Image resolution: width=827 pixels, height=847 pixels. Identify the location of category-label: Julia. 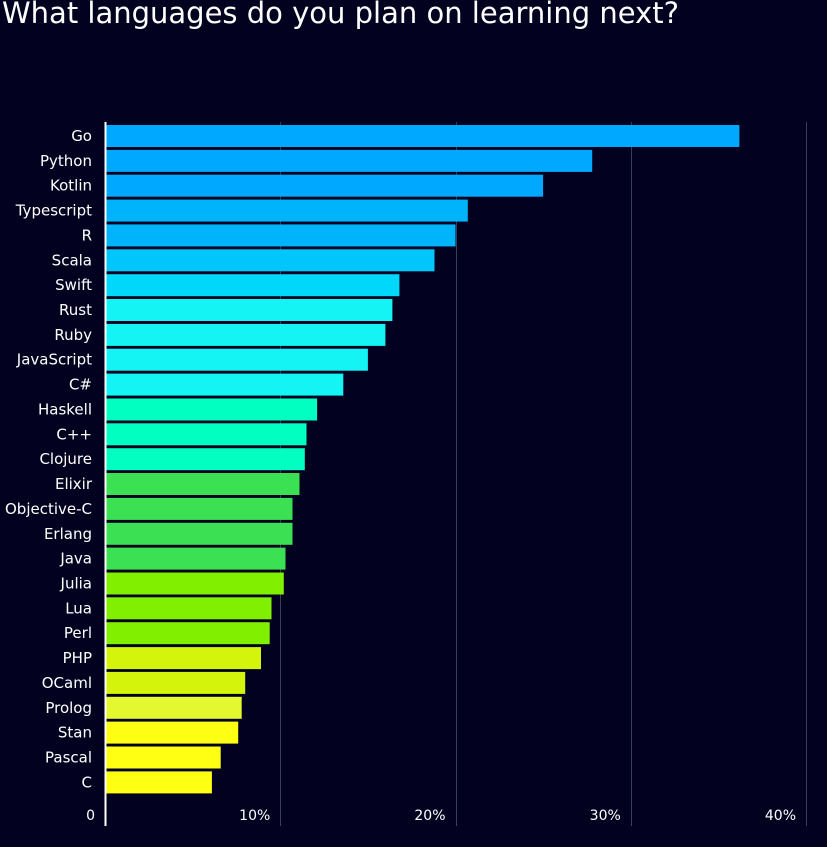
(76, 584).